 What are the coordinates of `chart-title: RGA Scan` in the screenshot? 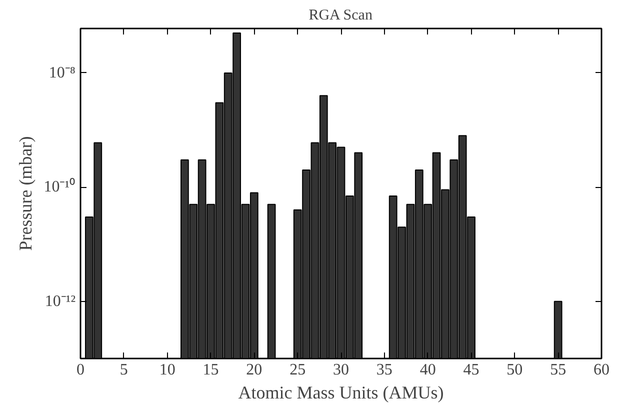 It's located at (340, 16).